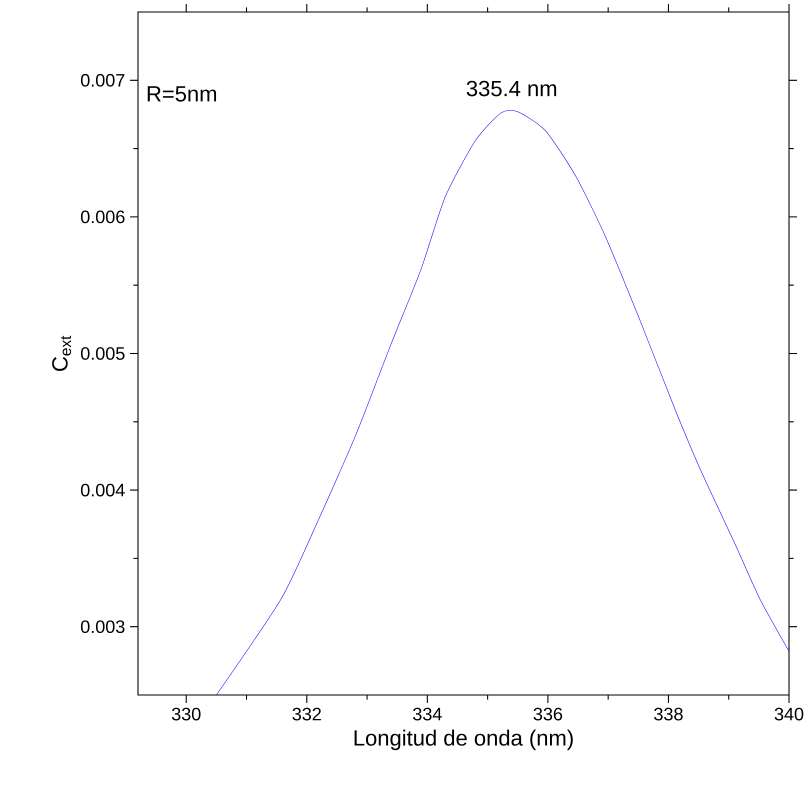 This screenshot has height=791, width=812. I want to click on y-axis-title: C$_{ext}$, so click(62, 353).